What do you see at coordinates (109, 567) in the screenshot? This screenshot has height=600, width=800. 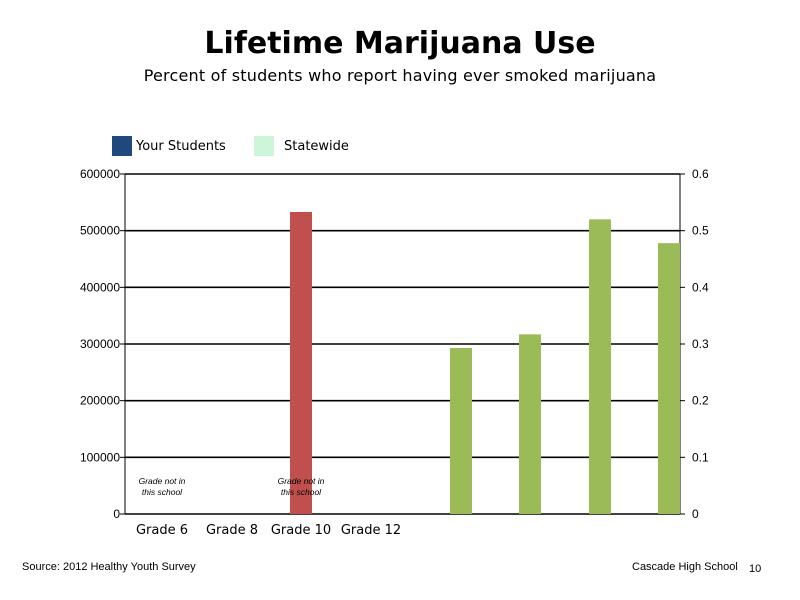 I see `source-note: Source: 2012 Healthy Youth Survey` at bounding box center [109, 567].